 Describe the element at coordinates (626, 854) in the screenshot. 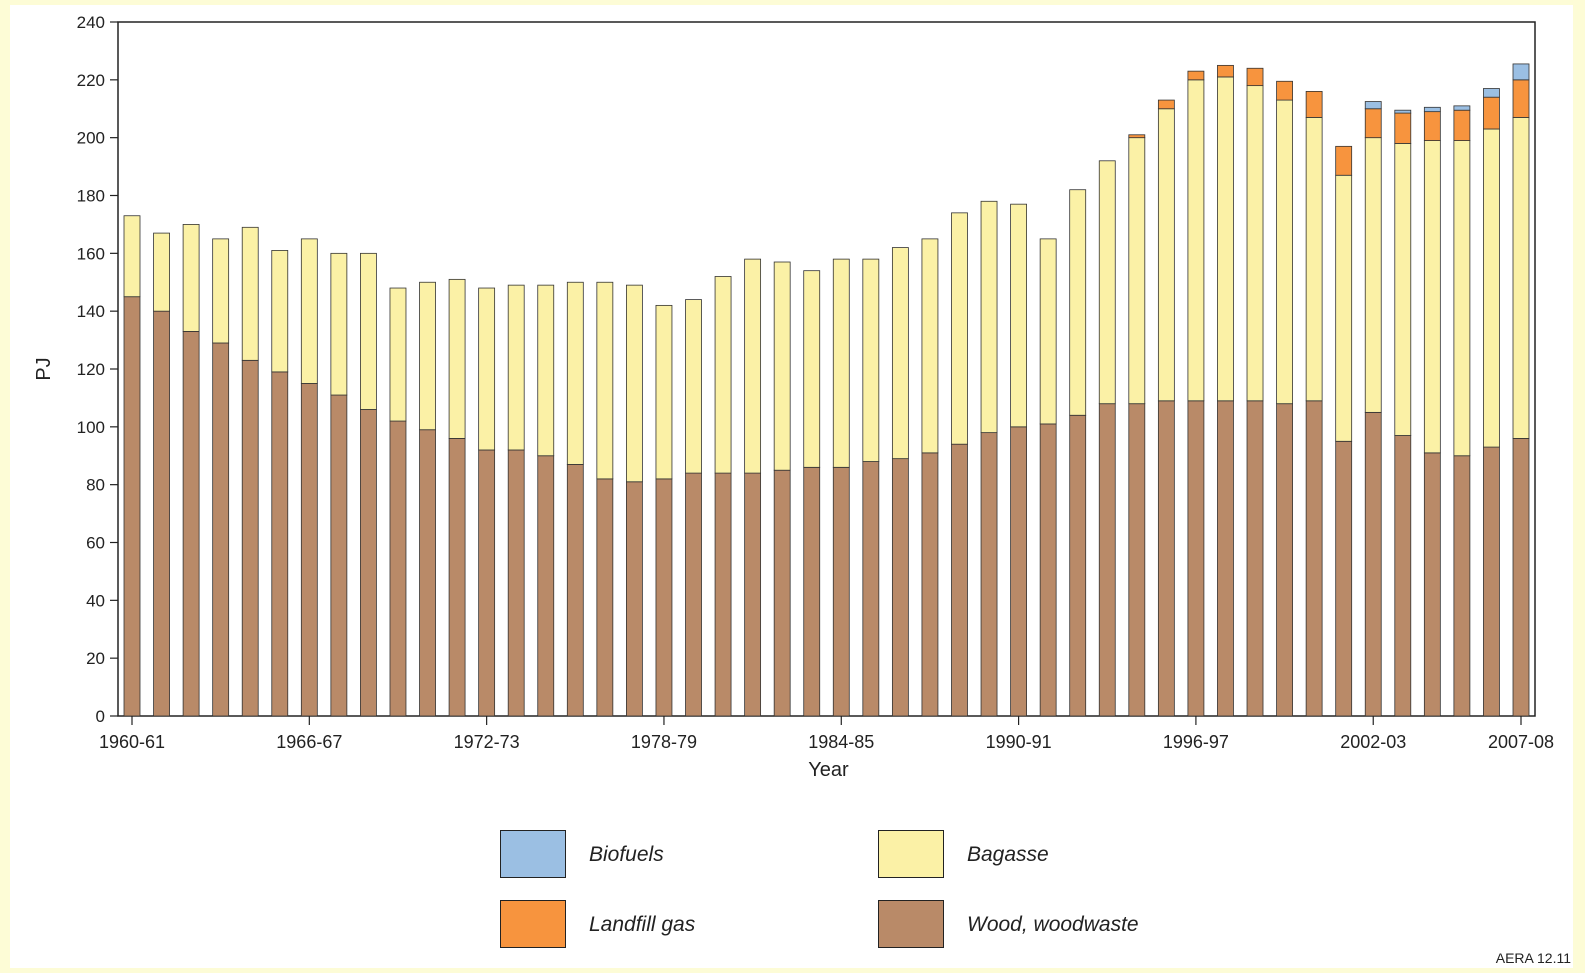

I see `legend-label-biofuels: Biofuels` at that location.